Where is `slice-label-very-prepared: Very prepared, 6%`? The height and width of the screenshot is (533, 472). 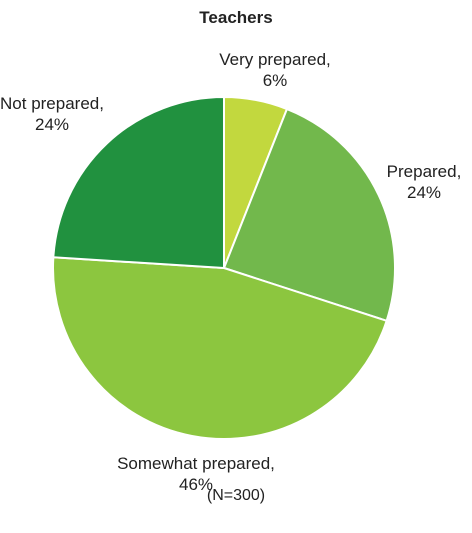
slice-label-very-prepared: Very prepared, 6% is located at coordinates (275, 70).